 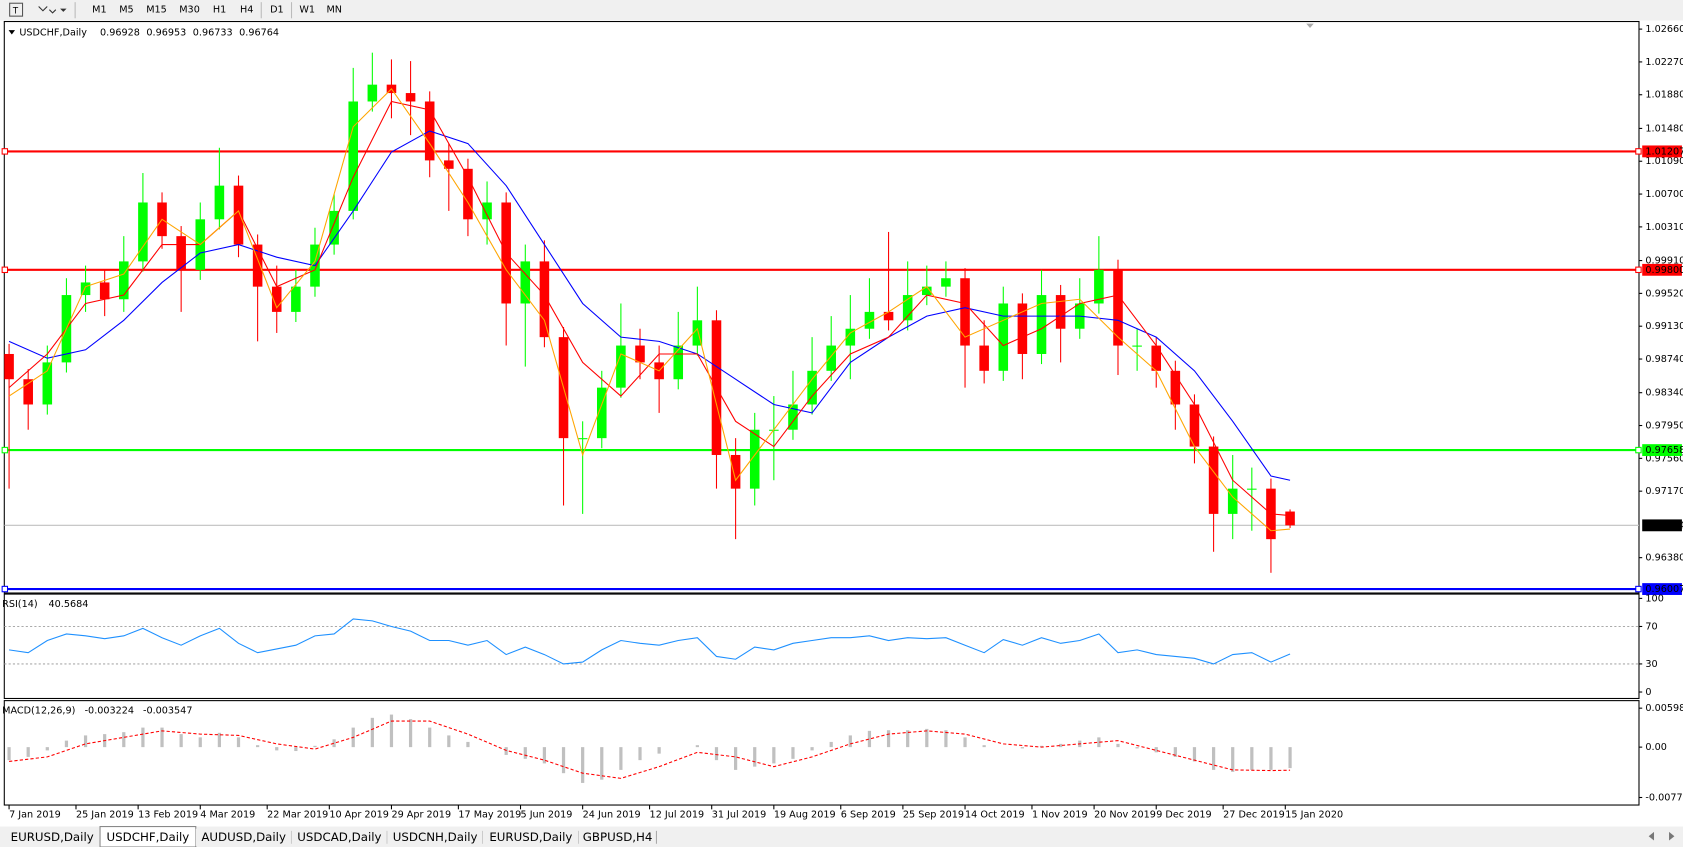 What do you see at coordinates (739, 815) in the screenshot?
I see `x-tick-label: 31 Jul 2019` at bounding box center [739, 815].